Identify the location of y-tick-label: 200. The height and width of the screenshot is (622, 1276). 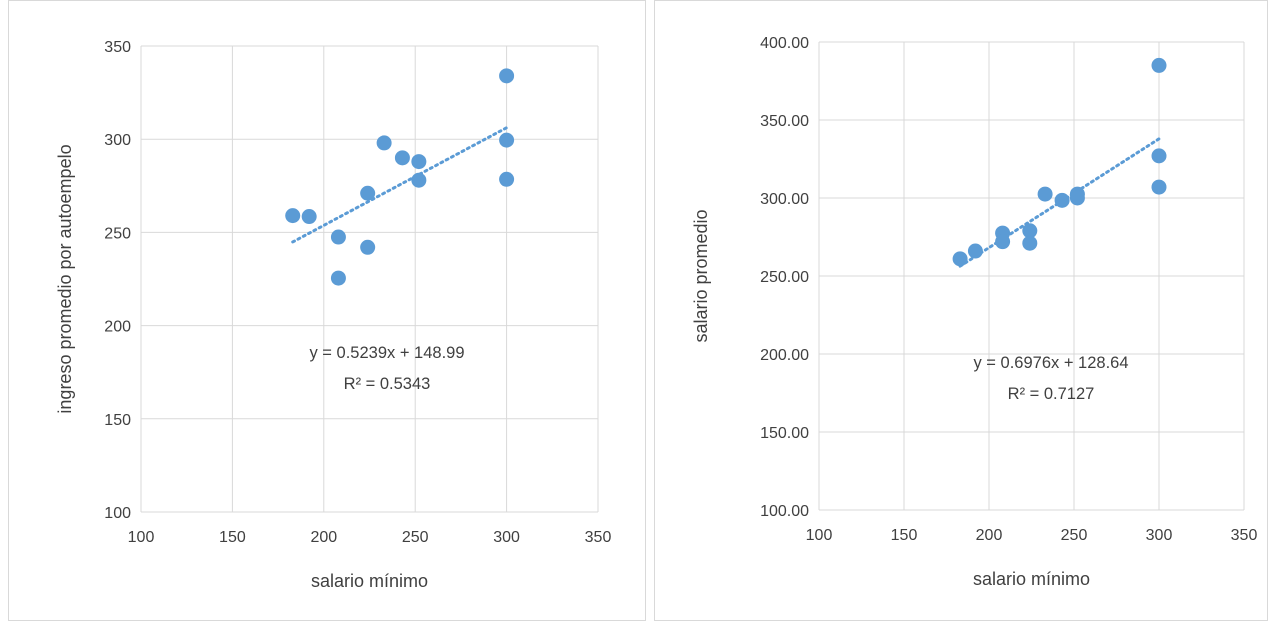
(117, 327).